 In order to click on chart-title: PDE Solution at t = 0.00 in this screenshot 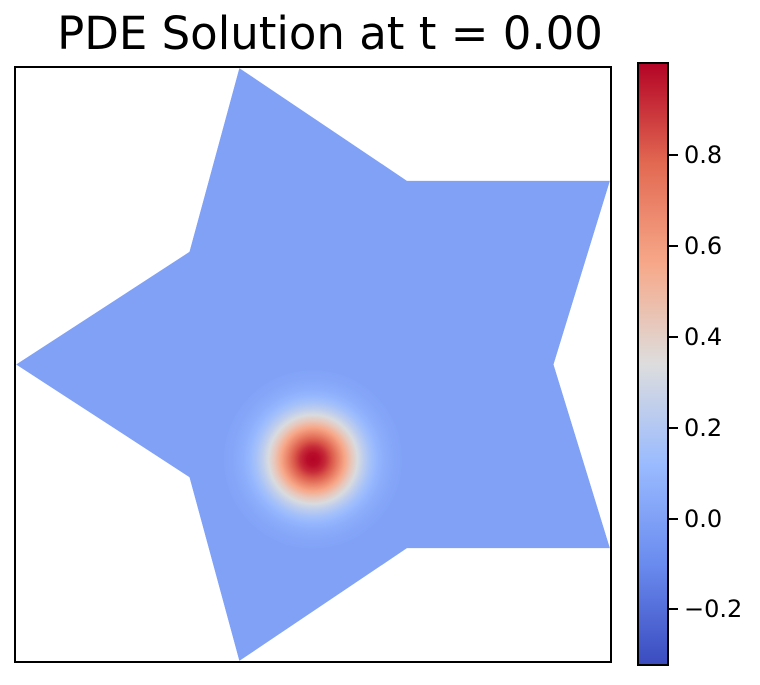, I will do `click(330, 33)`.